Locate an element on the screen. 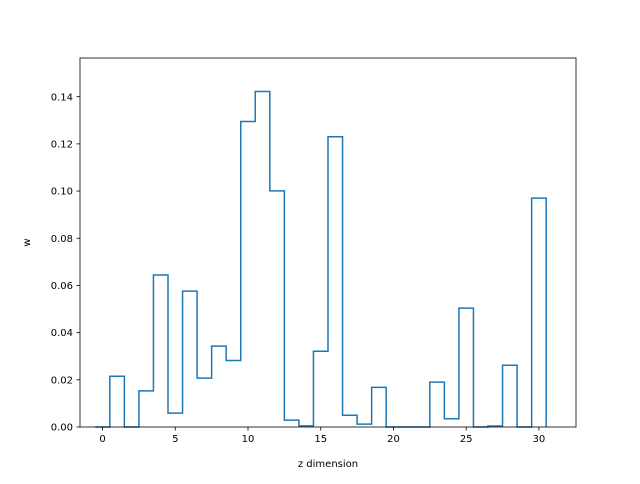  y-axis-label: w is located at coordinates (27, 242).